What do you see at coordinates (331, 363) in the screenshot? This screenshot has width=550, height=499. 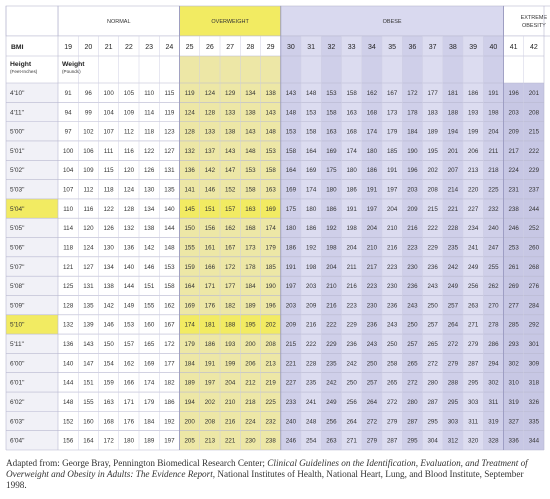 I see `weight-cell-14-13: 235` at bounding box center [331, 363].